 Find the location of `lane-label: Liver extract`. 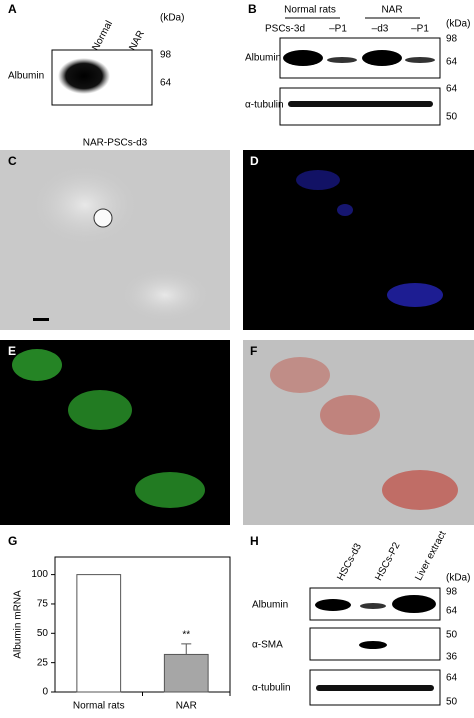

lane-label: Liver extract is located at coordinates (430, 555).